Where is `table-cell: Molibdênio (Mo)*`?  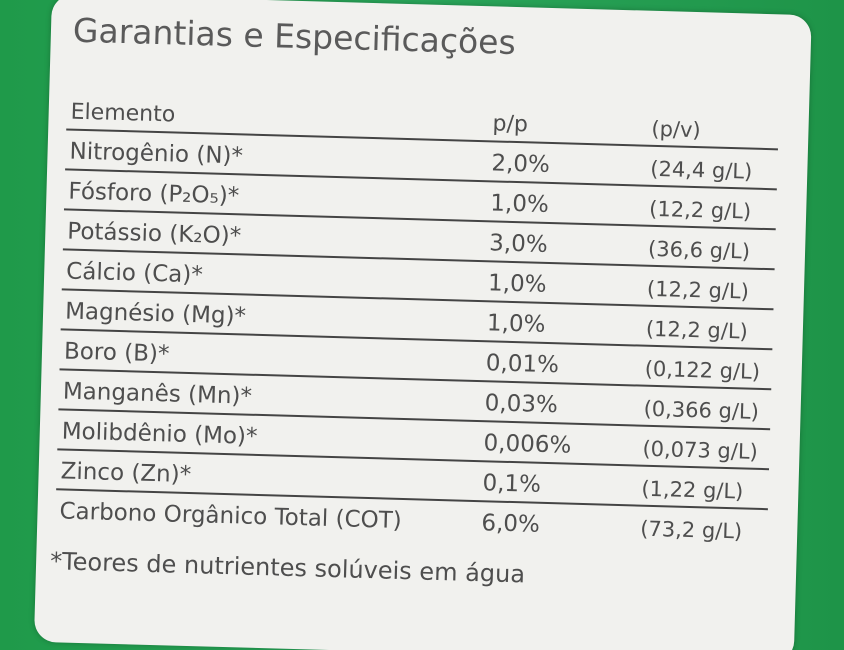
table-cell: Molibdênio (Mo)* is located at coordinates (159, 434).